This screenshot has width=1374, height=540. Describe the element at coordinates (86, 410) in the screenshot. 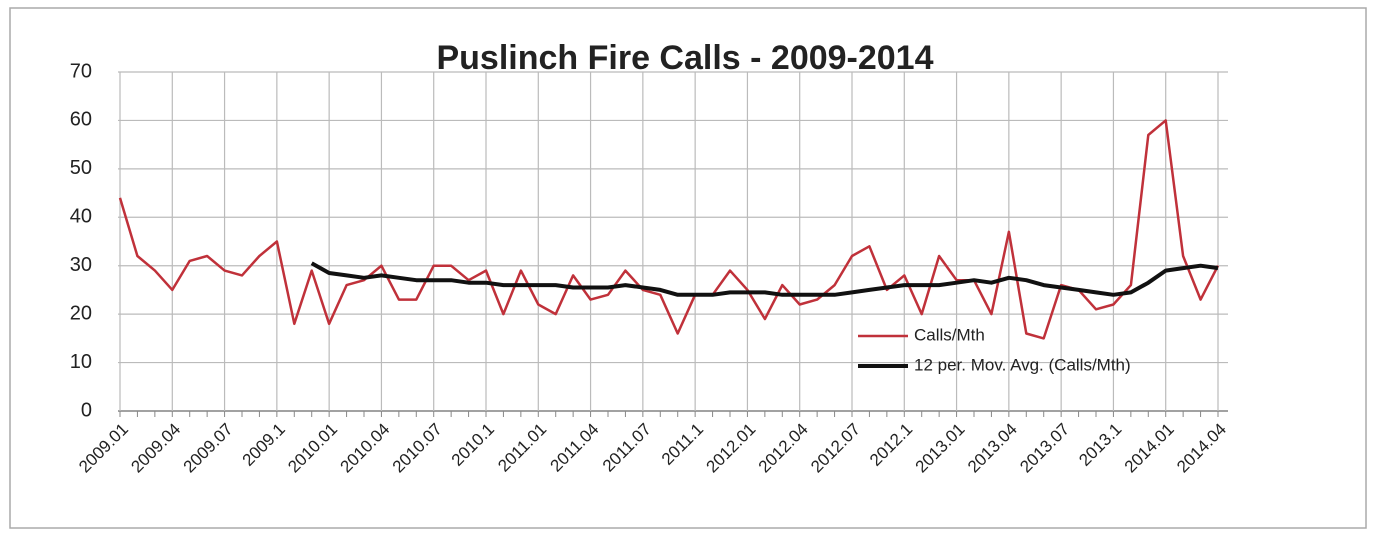

I see `y-tick-label: 0` at that location.